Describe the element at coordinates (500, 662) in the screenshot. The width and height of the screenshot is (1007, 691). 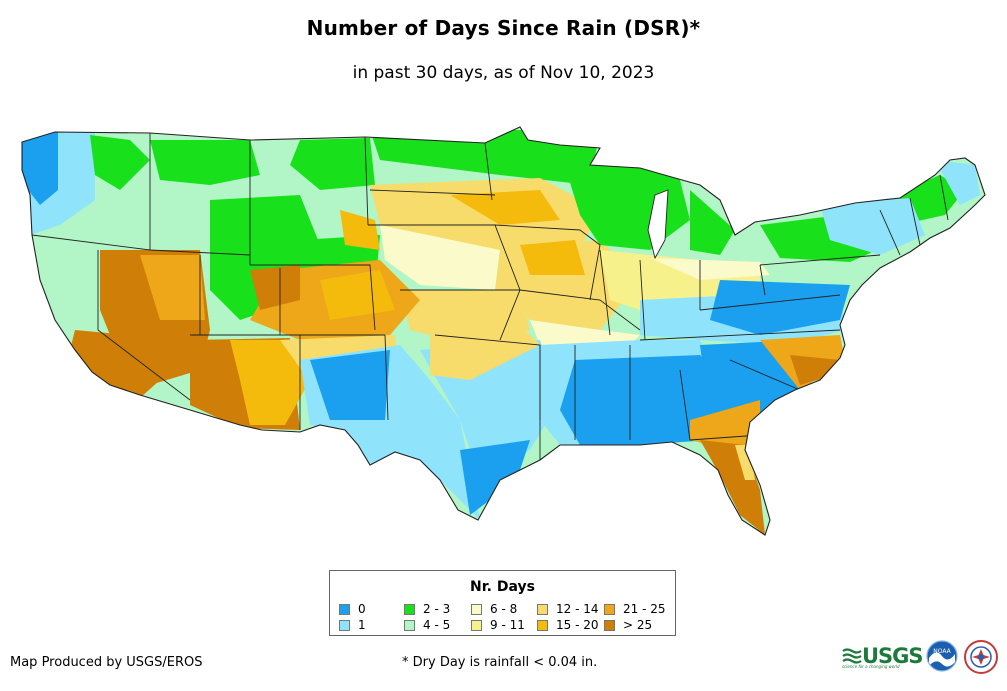
I see `dry-day-note: * Dry Day is rainfall < 0.04 in.` at that location.